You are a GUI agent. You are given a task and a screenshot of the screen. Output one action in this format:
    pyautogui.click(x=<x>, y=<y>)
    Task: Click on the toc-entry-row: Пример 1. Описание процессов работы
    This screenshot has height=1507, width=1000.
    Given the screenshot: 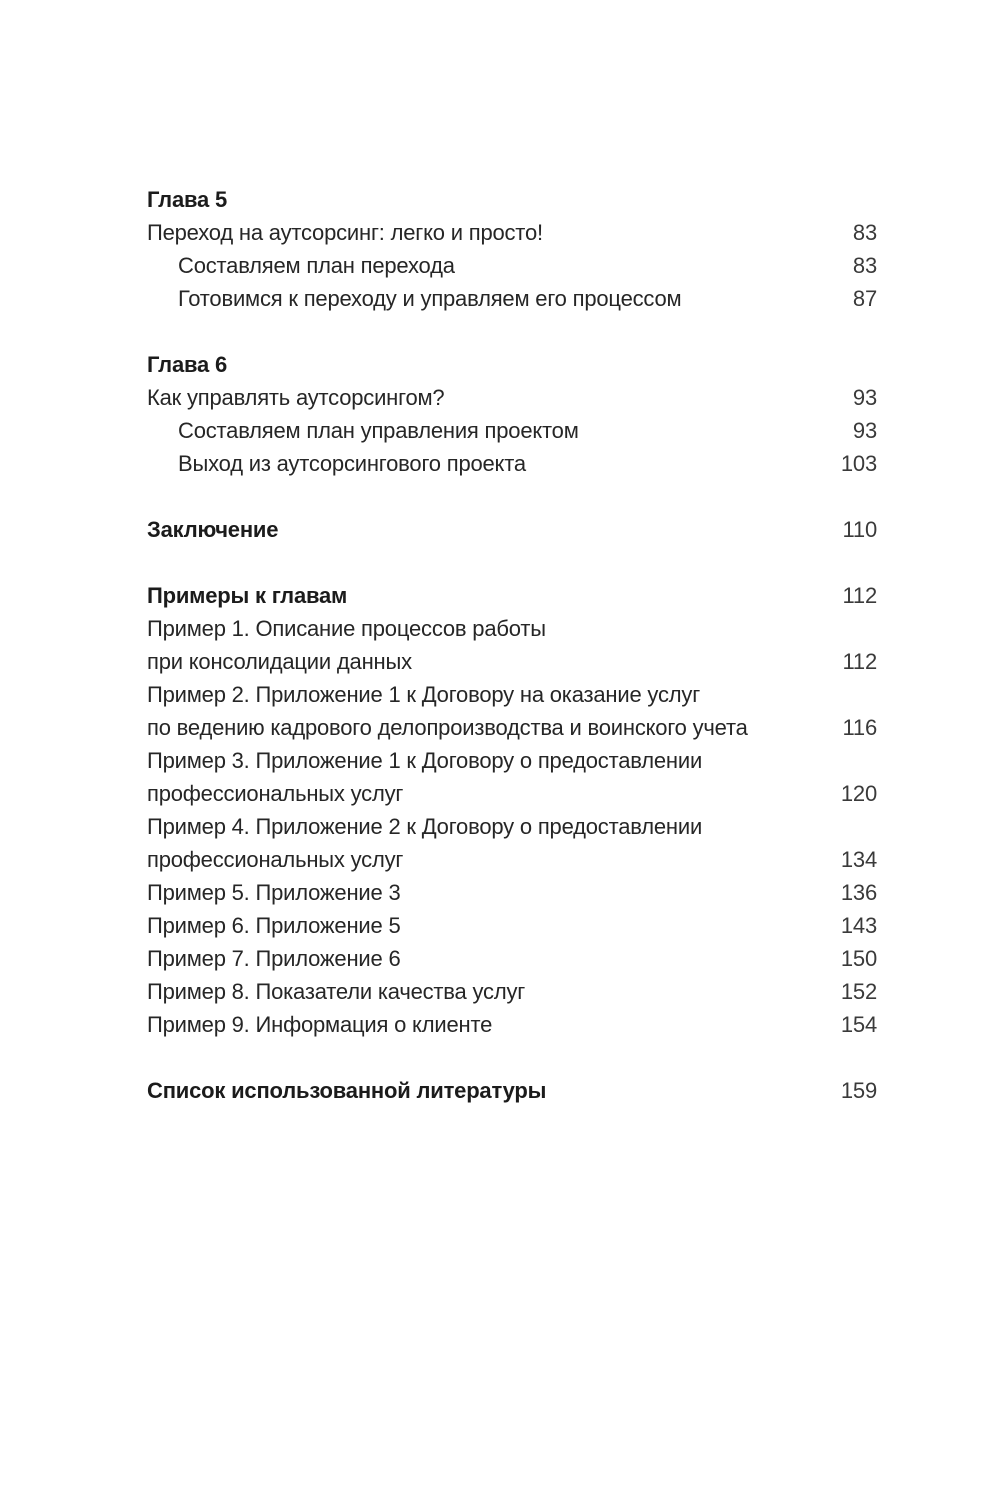 What is the action you would take?
    pyautogui.click(x=512, y=628)
    